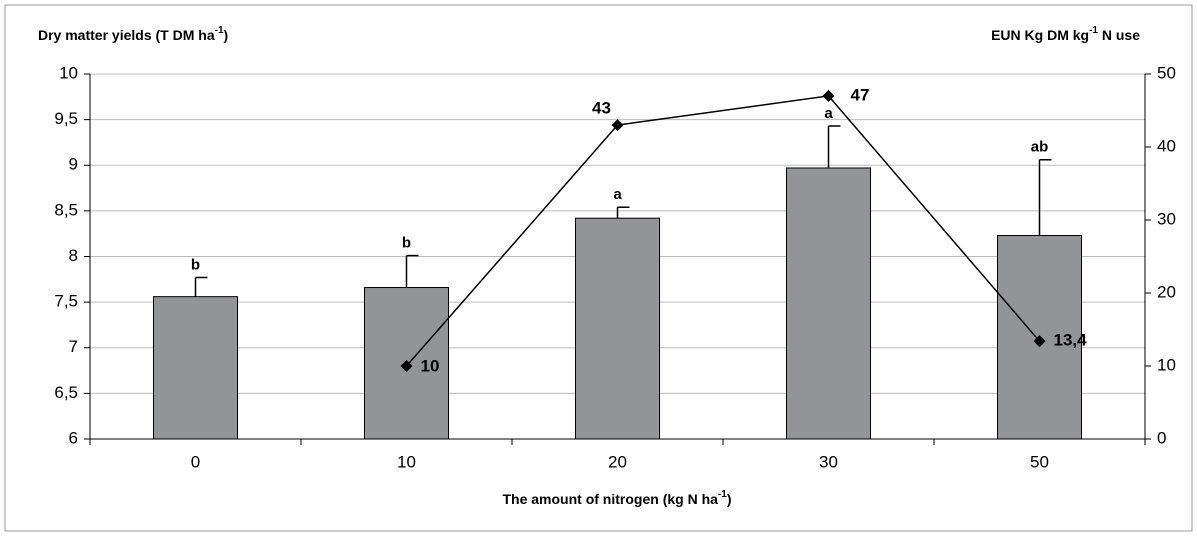  What do you see at coordinates (430, 365) in the screenshot?
I see `value-label: 10` at bounding box center [430, 365].